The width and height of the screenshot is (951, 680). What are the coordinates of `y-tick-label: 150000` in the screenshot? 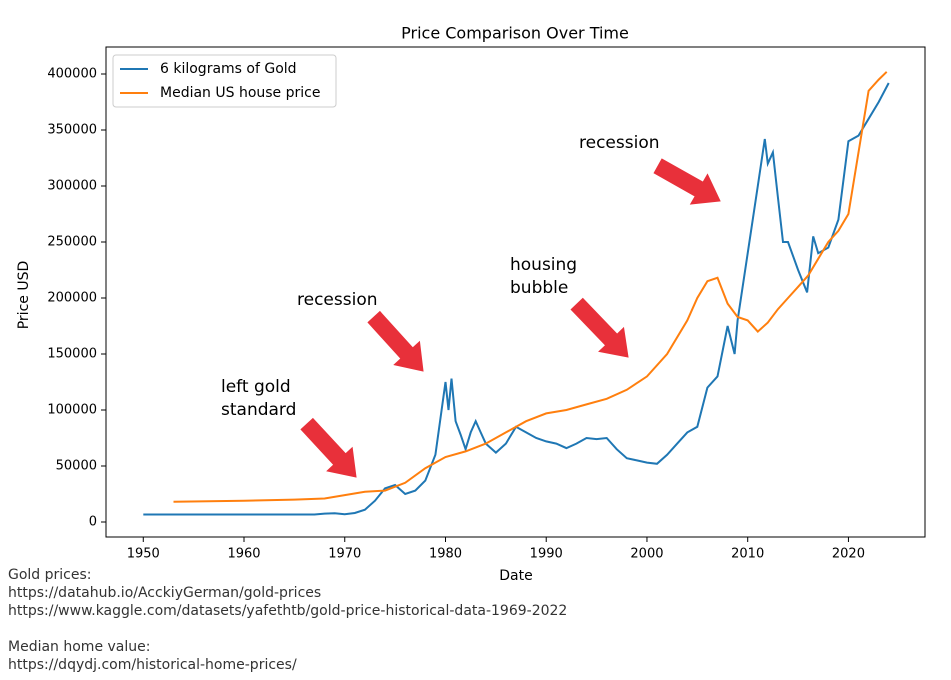 It's located at (72, 353).